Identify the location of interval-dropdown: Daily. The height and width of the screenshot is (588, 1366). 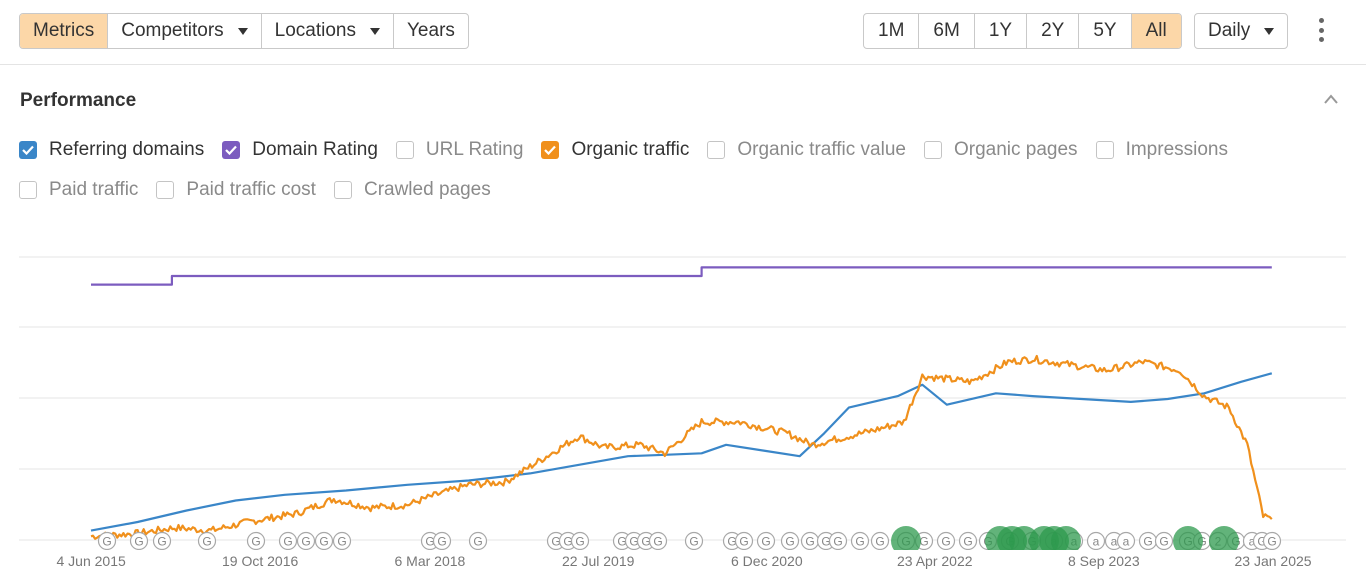
(1241, 31).